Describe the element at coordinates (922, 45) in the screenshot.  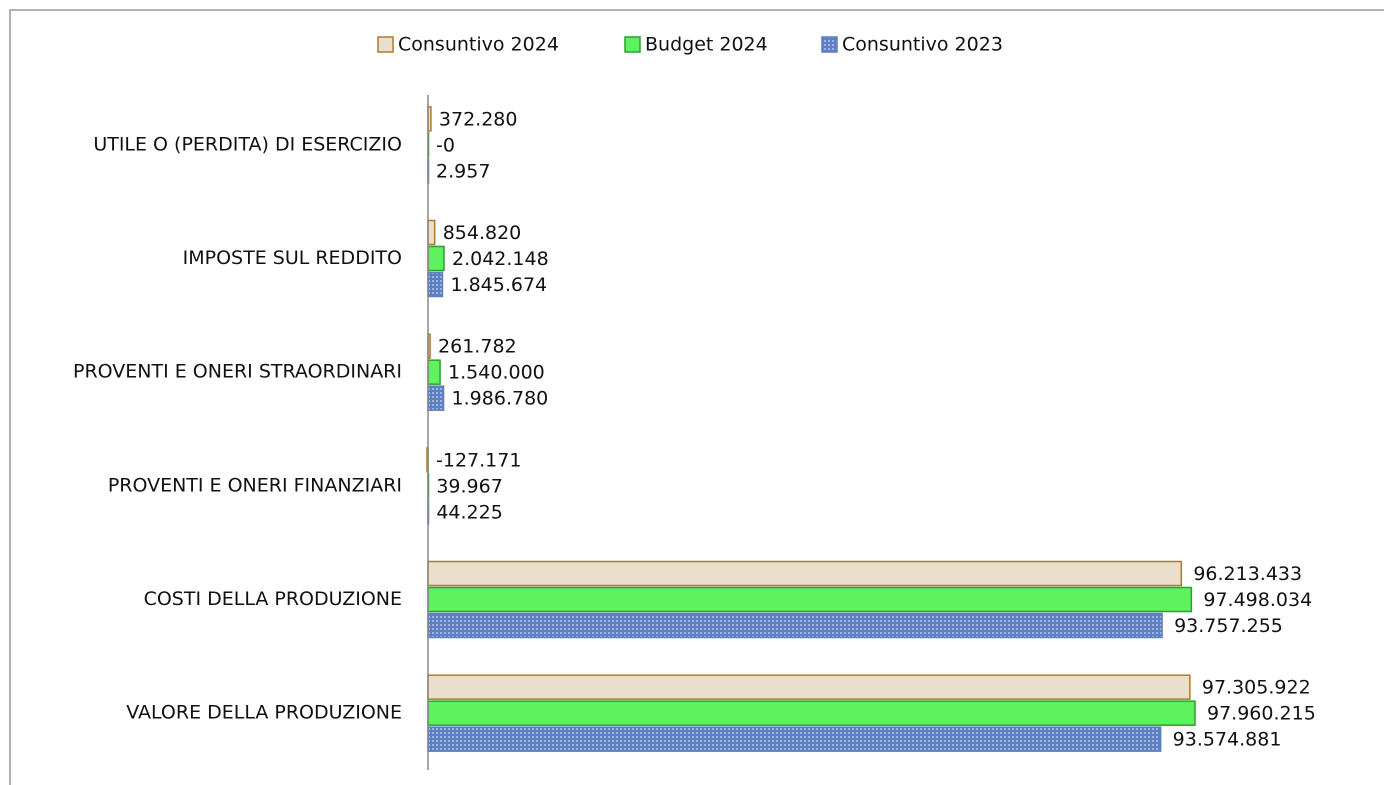
I see `legend-label: Consuntivo 2023` at that location.